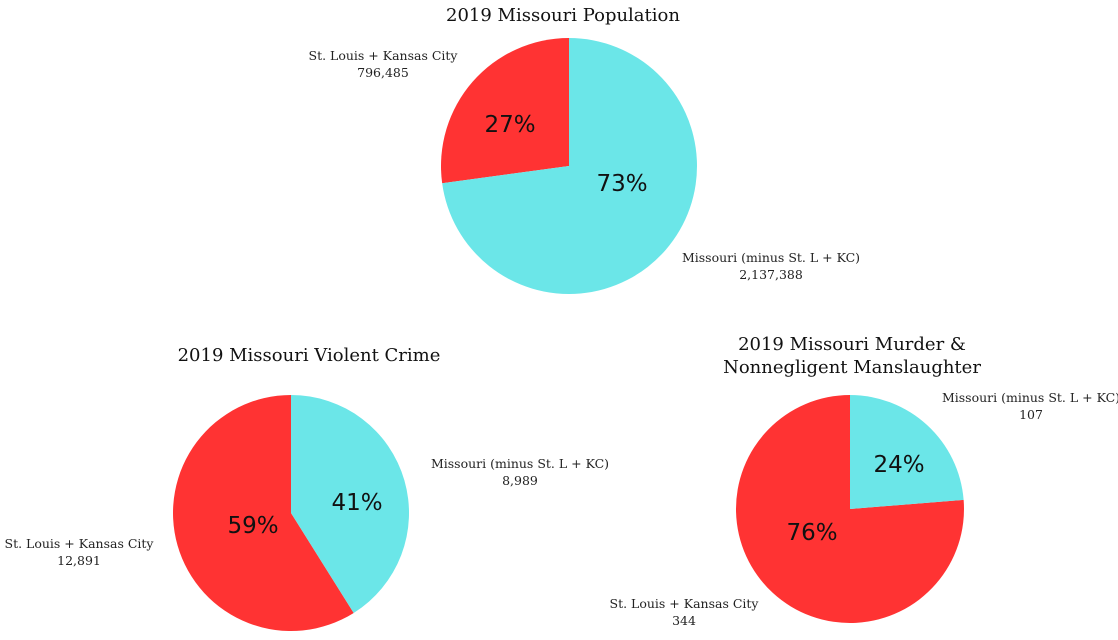 This screenshot has height=640, width=1118. Describe the element at coordinates (356, 503) in the screenshot. I see `violent-crime-rest-percent: 41%` at that location.